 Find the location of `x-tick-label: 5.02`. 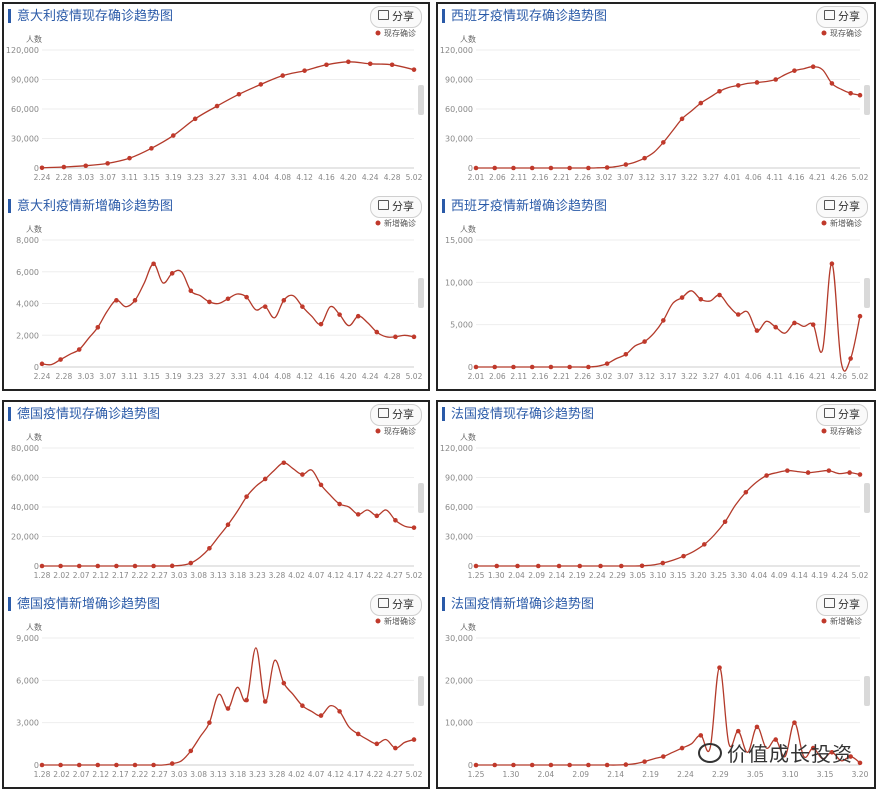

x-tick-label: 5.02 is located at coordinates (860, 177).